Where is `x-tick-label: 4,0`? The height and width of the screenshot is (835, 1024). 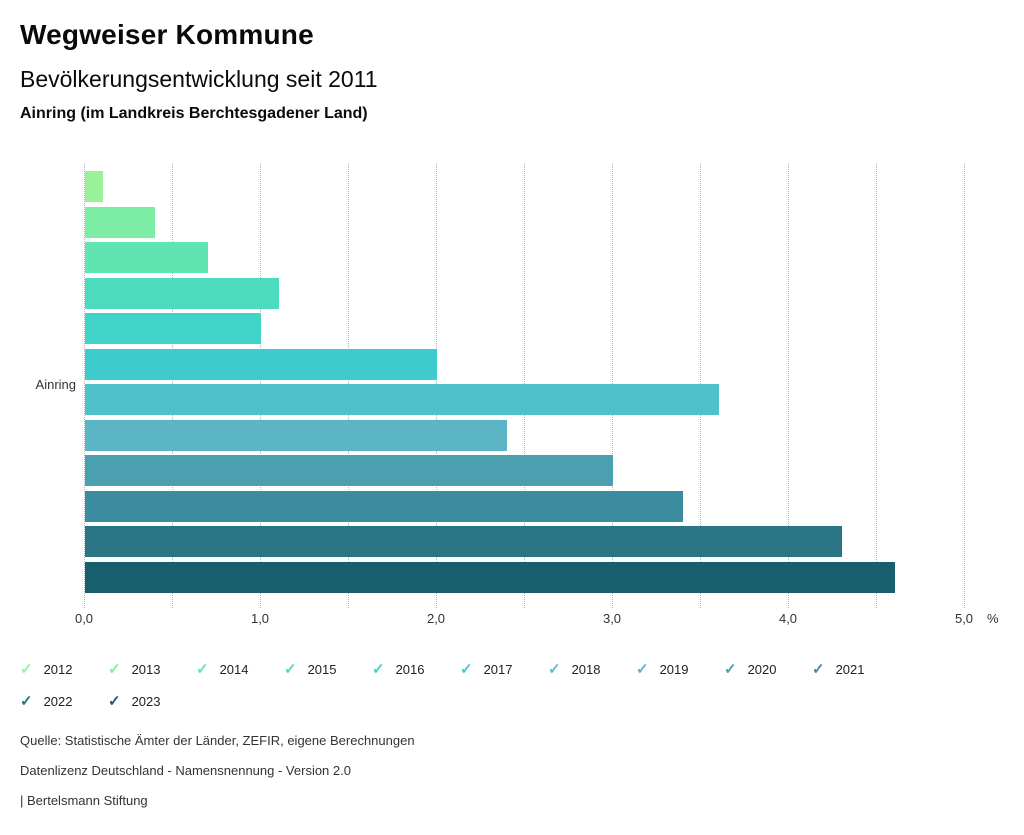
x-tick-label: 4,0 is located at coordinates (788, 618).